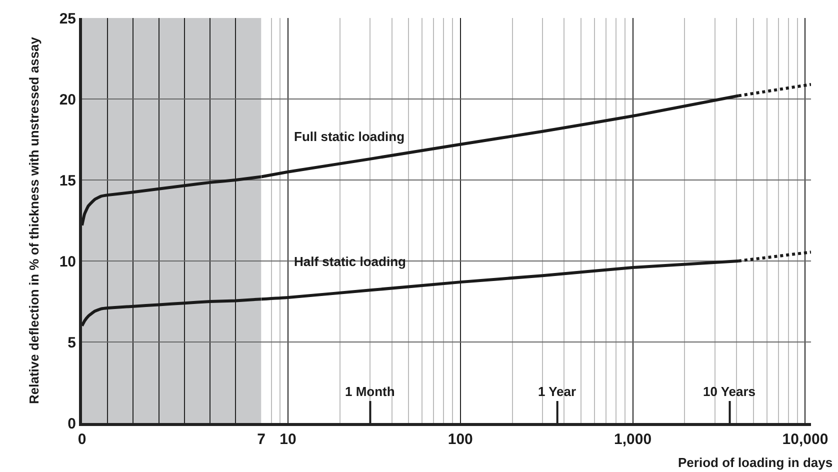 The height and width of the screenshot is (472, 838). I want to click on y-tick-label: 20, so click(67, 99).